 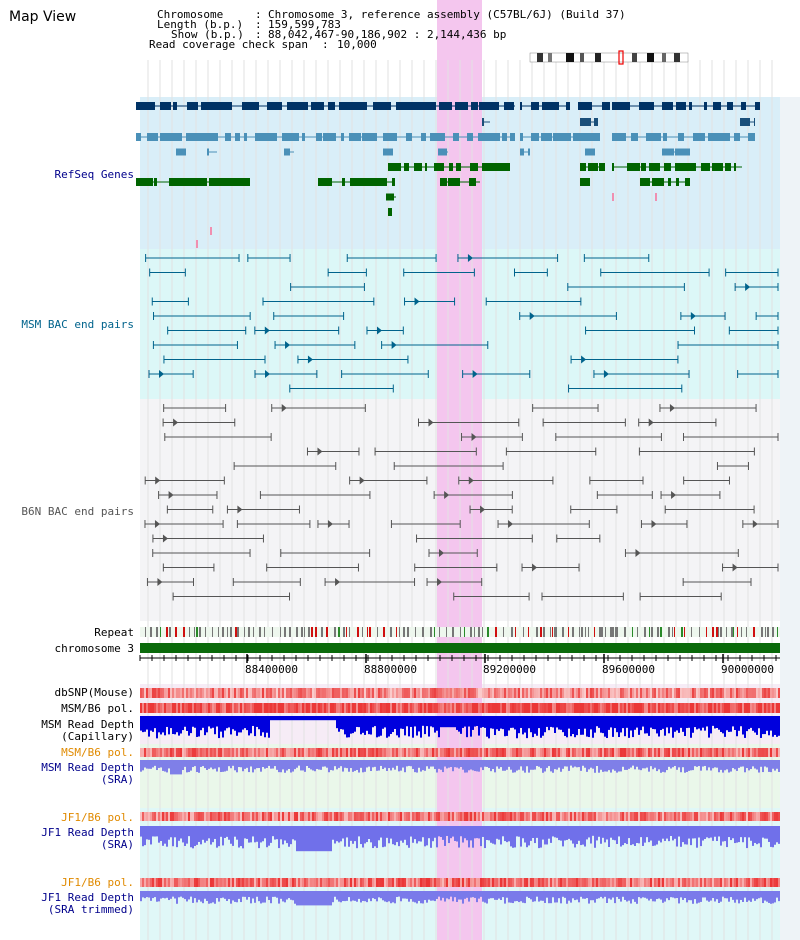 I want to click on msm-bac-pair-arrow, so click(x=310, y=359).